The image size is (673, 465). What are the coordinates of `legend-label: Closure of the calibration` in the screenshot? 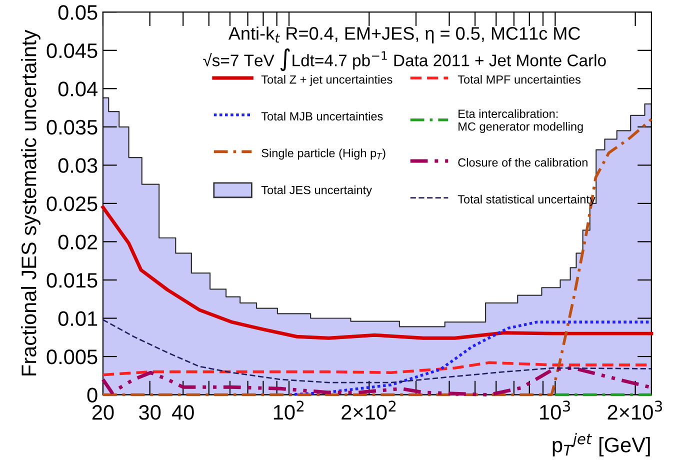 It's located at (523, 162).